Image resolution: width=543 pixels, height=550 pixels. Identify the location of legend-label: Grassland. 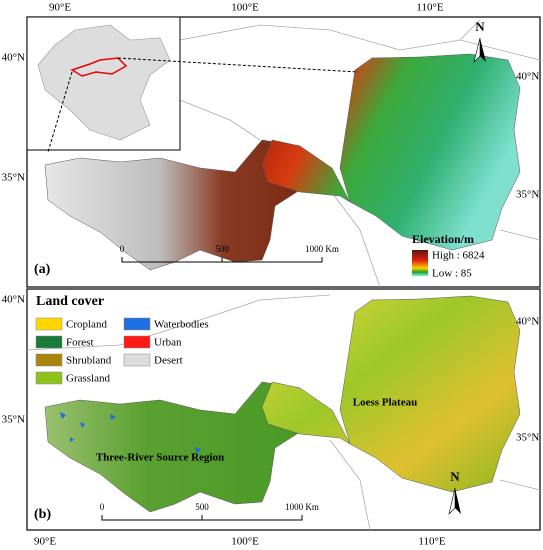
(88, 379).